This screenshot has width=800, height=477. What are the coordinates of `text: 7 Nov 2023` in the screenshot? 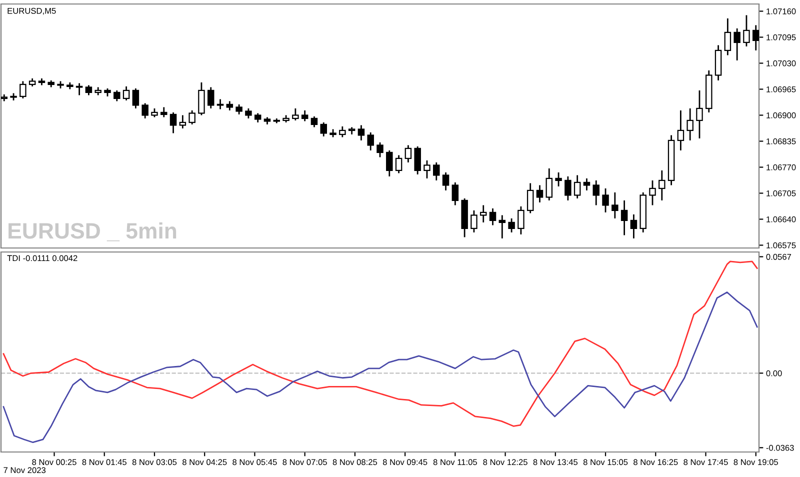 It's located at (25, 470).